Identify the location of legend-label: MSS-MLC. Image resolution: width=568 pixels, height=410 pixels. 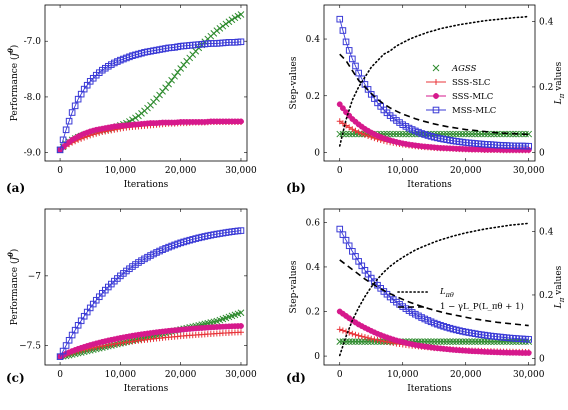
(474, 111).